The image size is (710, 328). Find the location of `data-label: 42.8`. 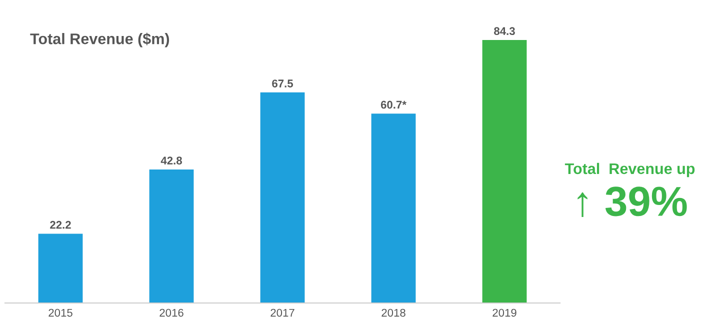

data-label: 42.8 is located at coordinates (171, 160).